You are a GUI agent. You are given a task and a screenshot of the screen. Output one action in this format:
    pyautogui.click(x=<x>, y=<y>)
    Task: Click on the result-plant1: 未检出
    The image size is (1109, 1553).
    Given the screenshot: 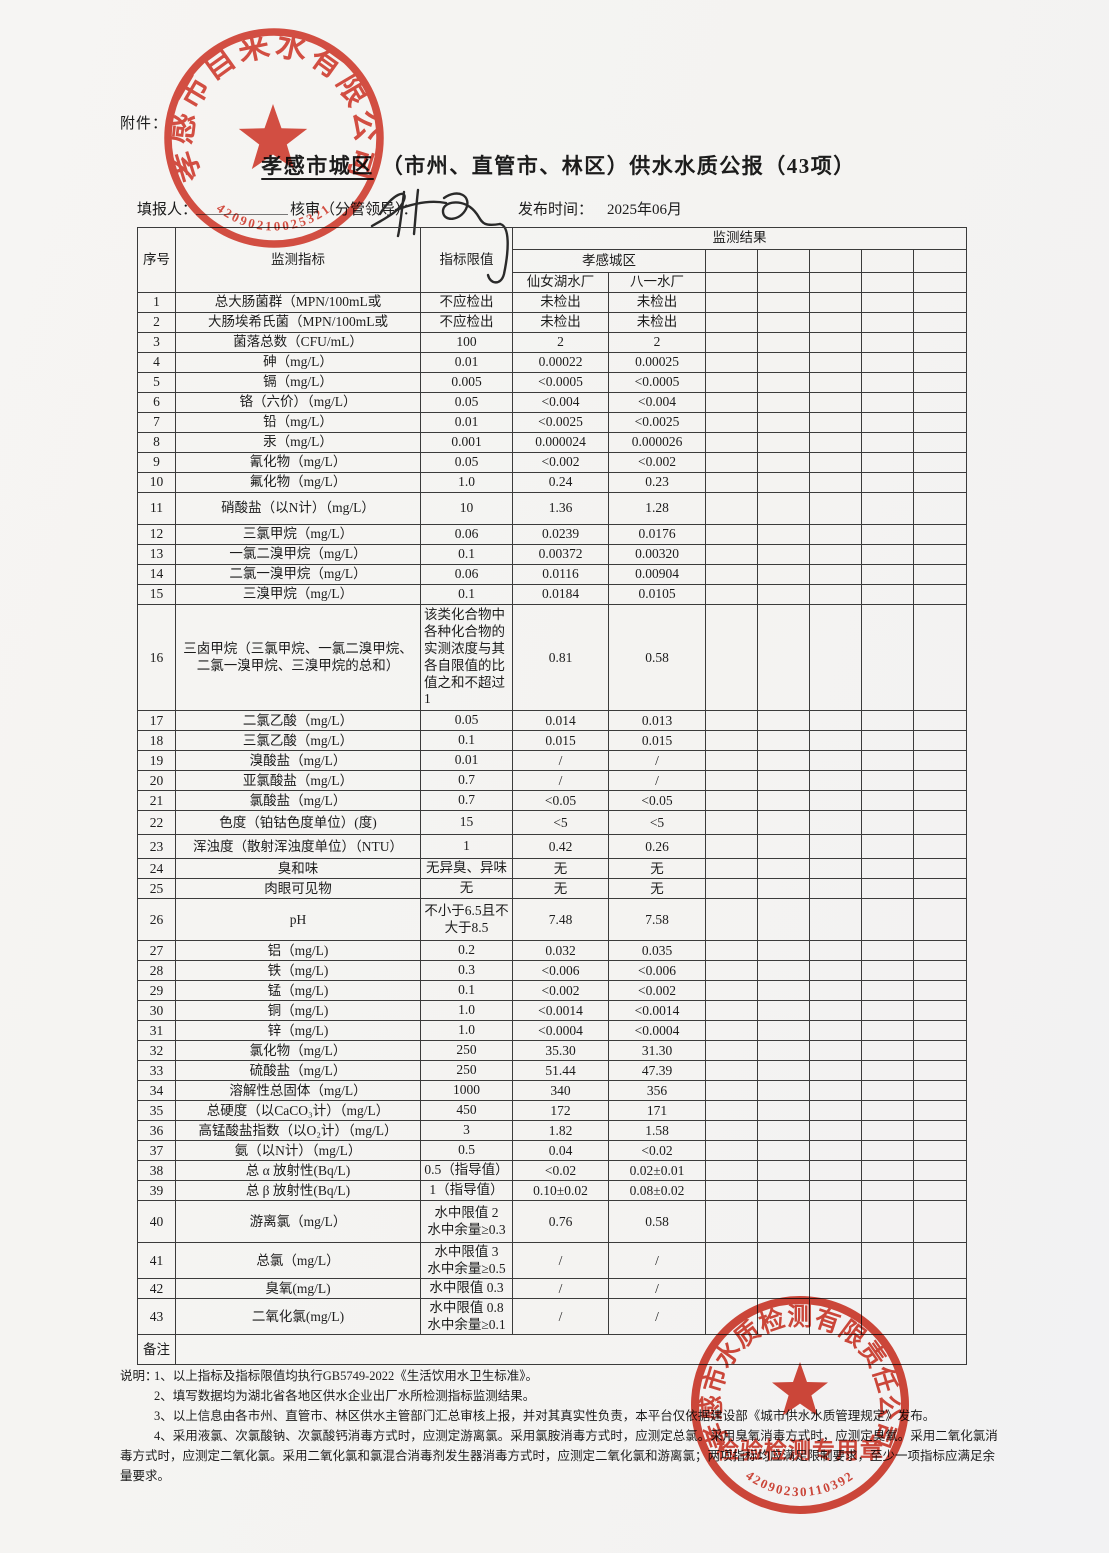 What is the action you would take?
    pyautogui.click(x=560, y=302)
    